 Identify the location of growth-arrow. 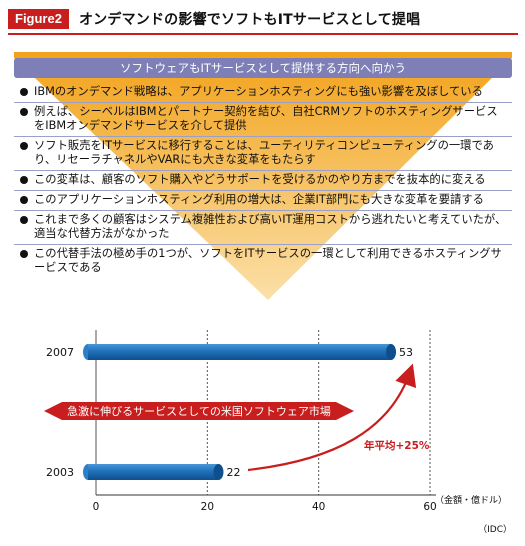
(332, 417).